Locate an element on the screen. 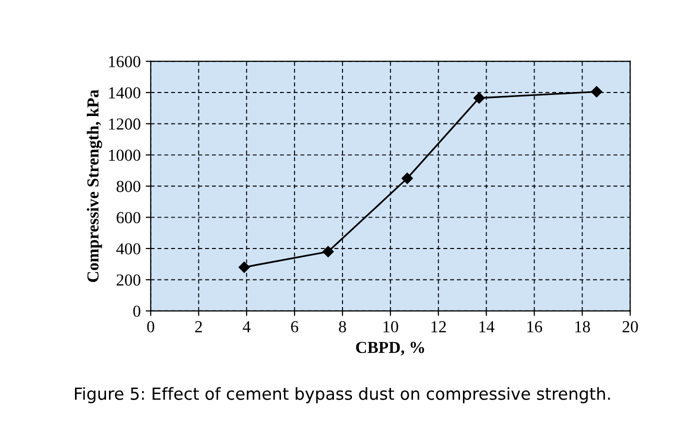 The width and height of the screenshot is (685, 423). y-tick-label: 1000 is located at coordinates (124, 155).